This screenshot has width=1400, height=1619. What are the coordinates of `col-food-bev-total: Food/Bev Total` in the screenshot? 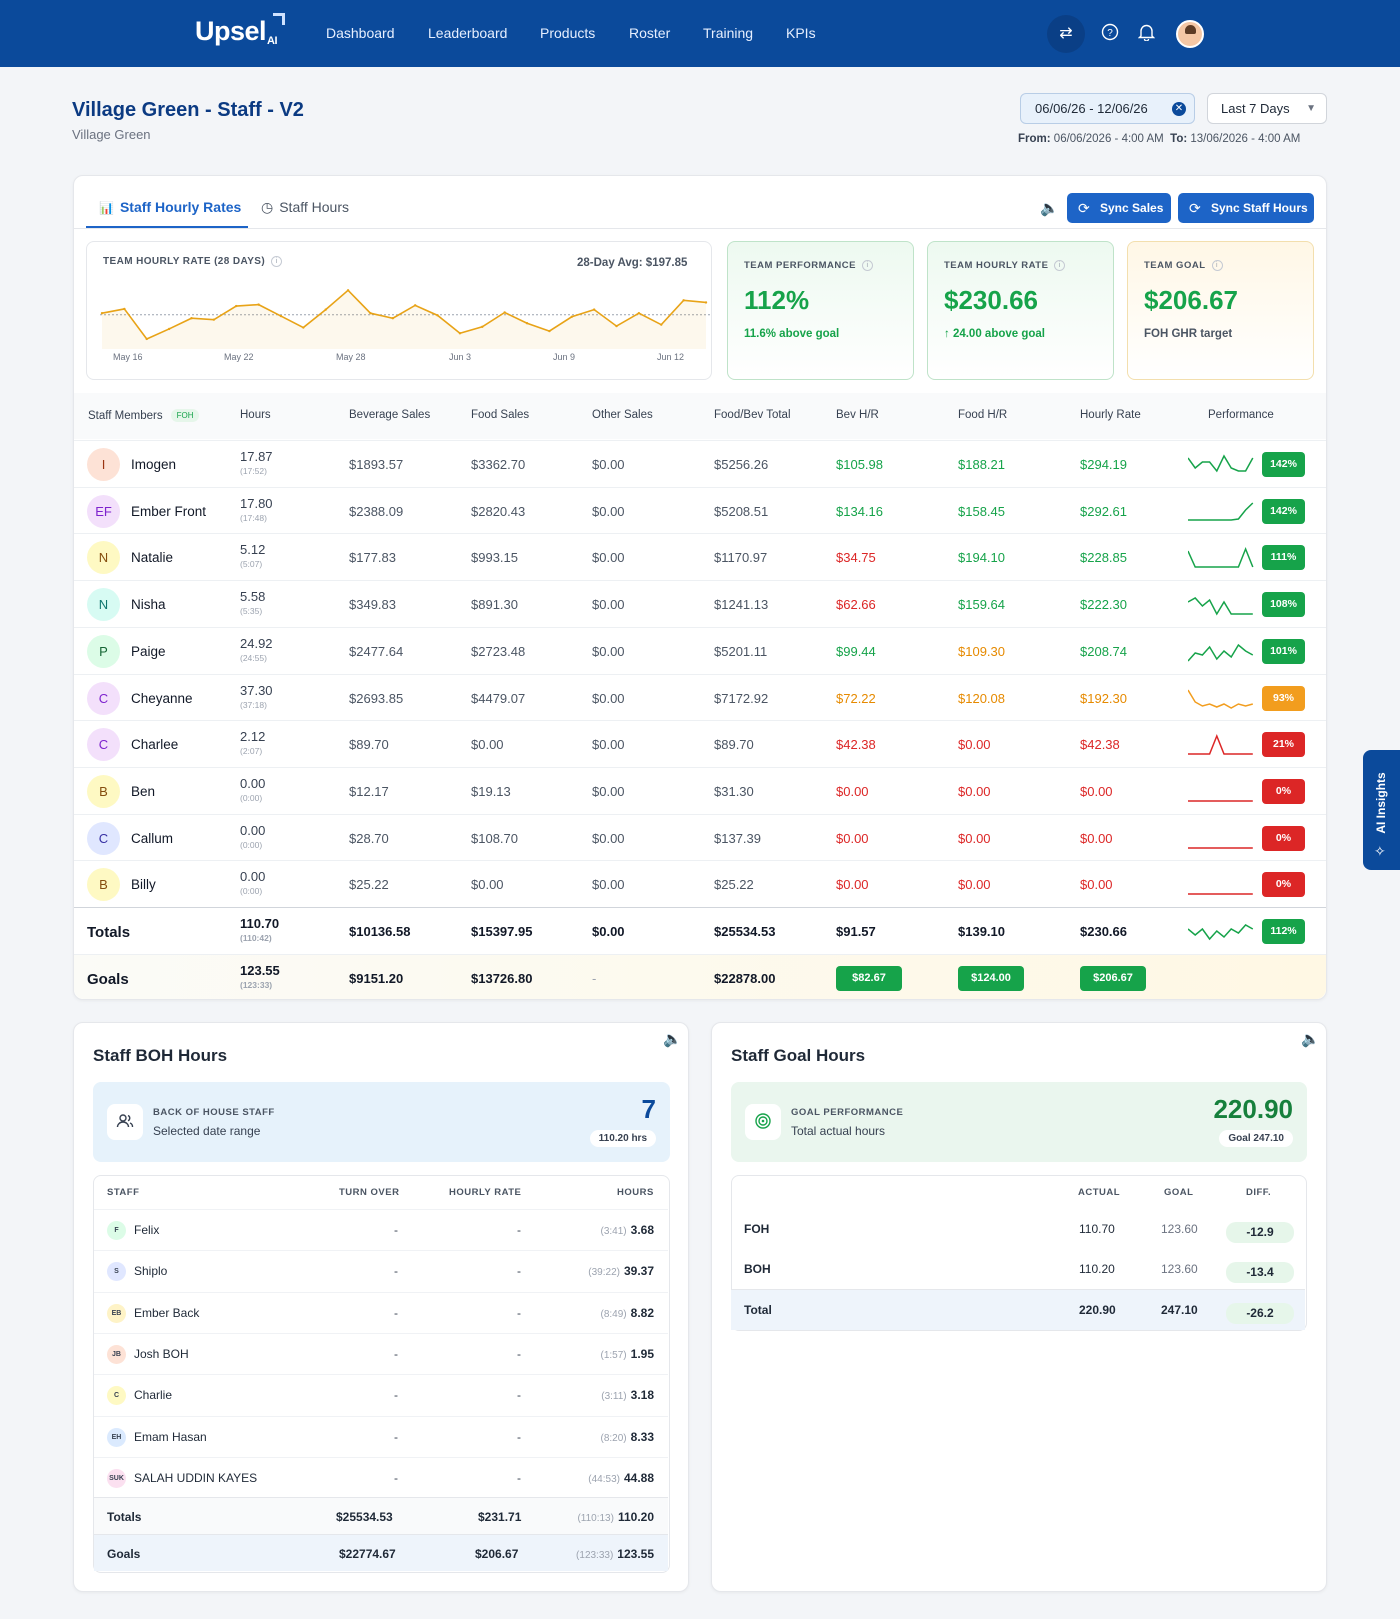 It's located at (752, 415).